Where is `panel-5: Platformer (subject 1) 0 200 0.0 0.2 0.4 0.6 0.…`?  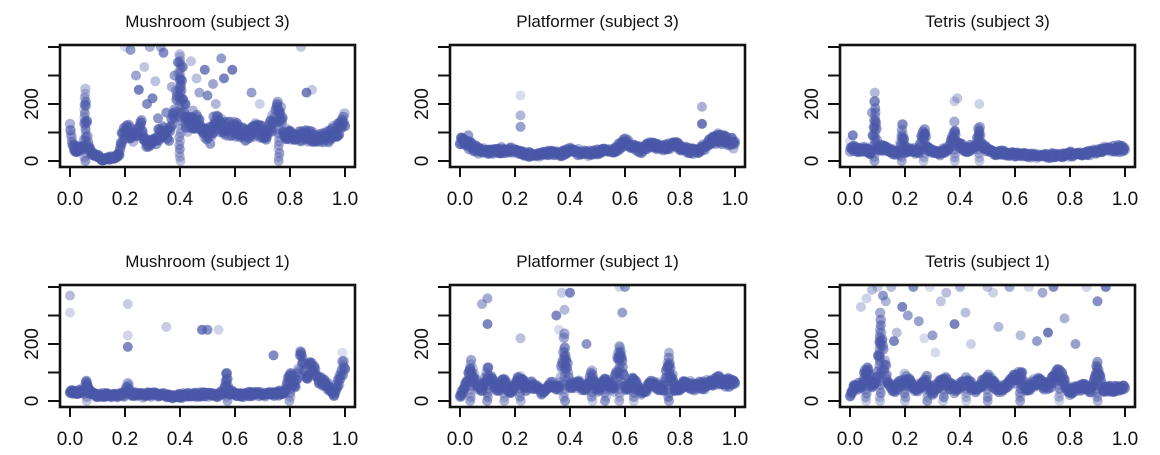 panel-5: Platformer (subject 1) 0 200 0.0 0.2 0.4 0.6 0.… is located at coordinates (580, 351).